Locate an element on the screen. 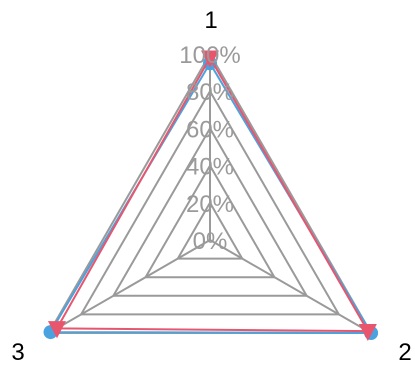  tick-label-2: 40% is located at coordinates (210, 167).